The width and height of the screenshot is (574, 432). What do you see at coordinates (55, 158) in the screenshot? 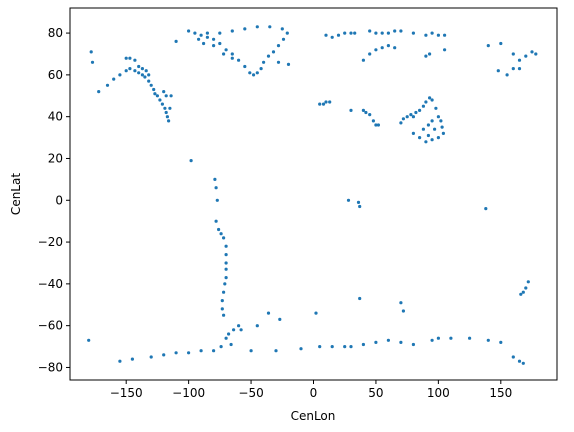
I see `y-tick-label: 20` at bounding box center [55, 158].